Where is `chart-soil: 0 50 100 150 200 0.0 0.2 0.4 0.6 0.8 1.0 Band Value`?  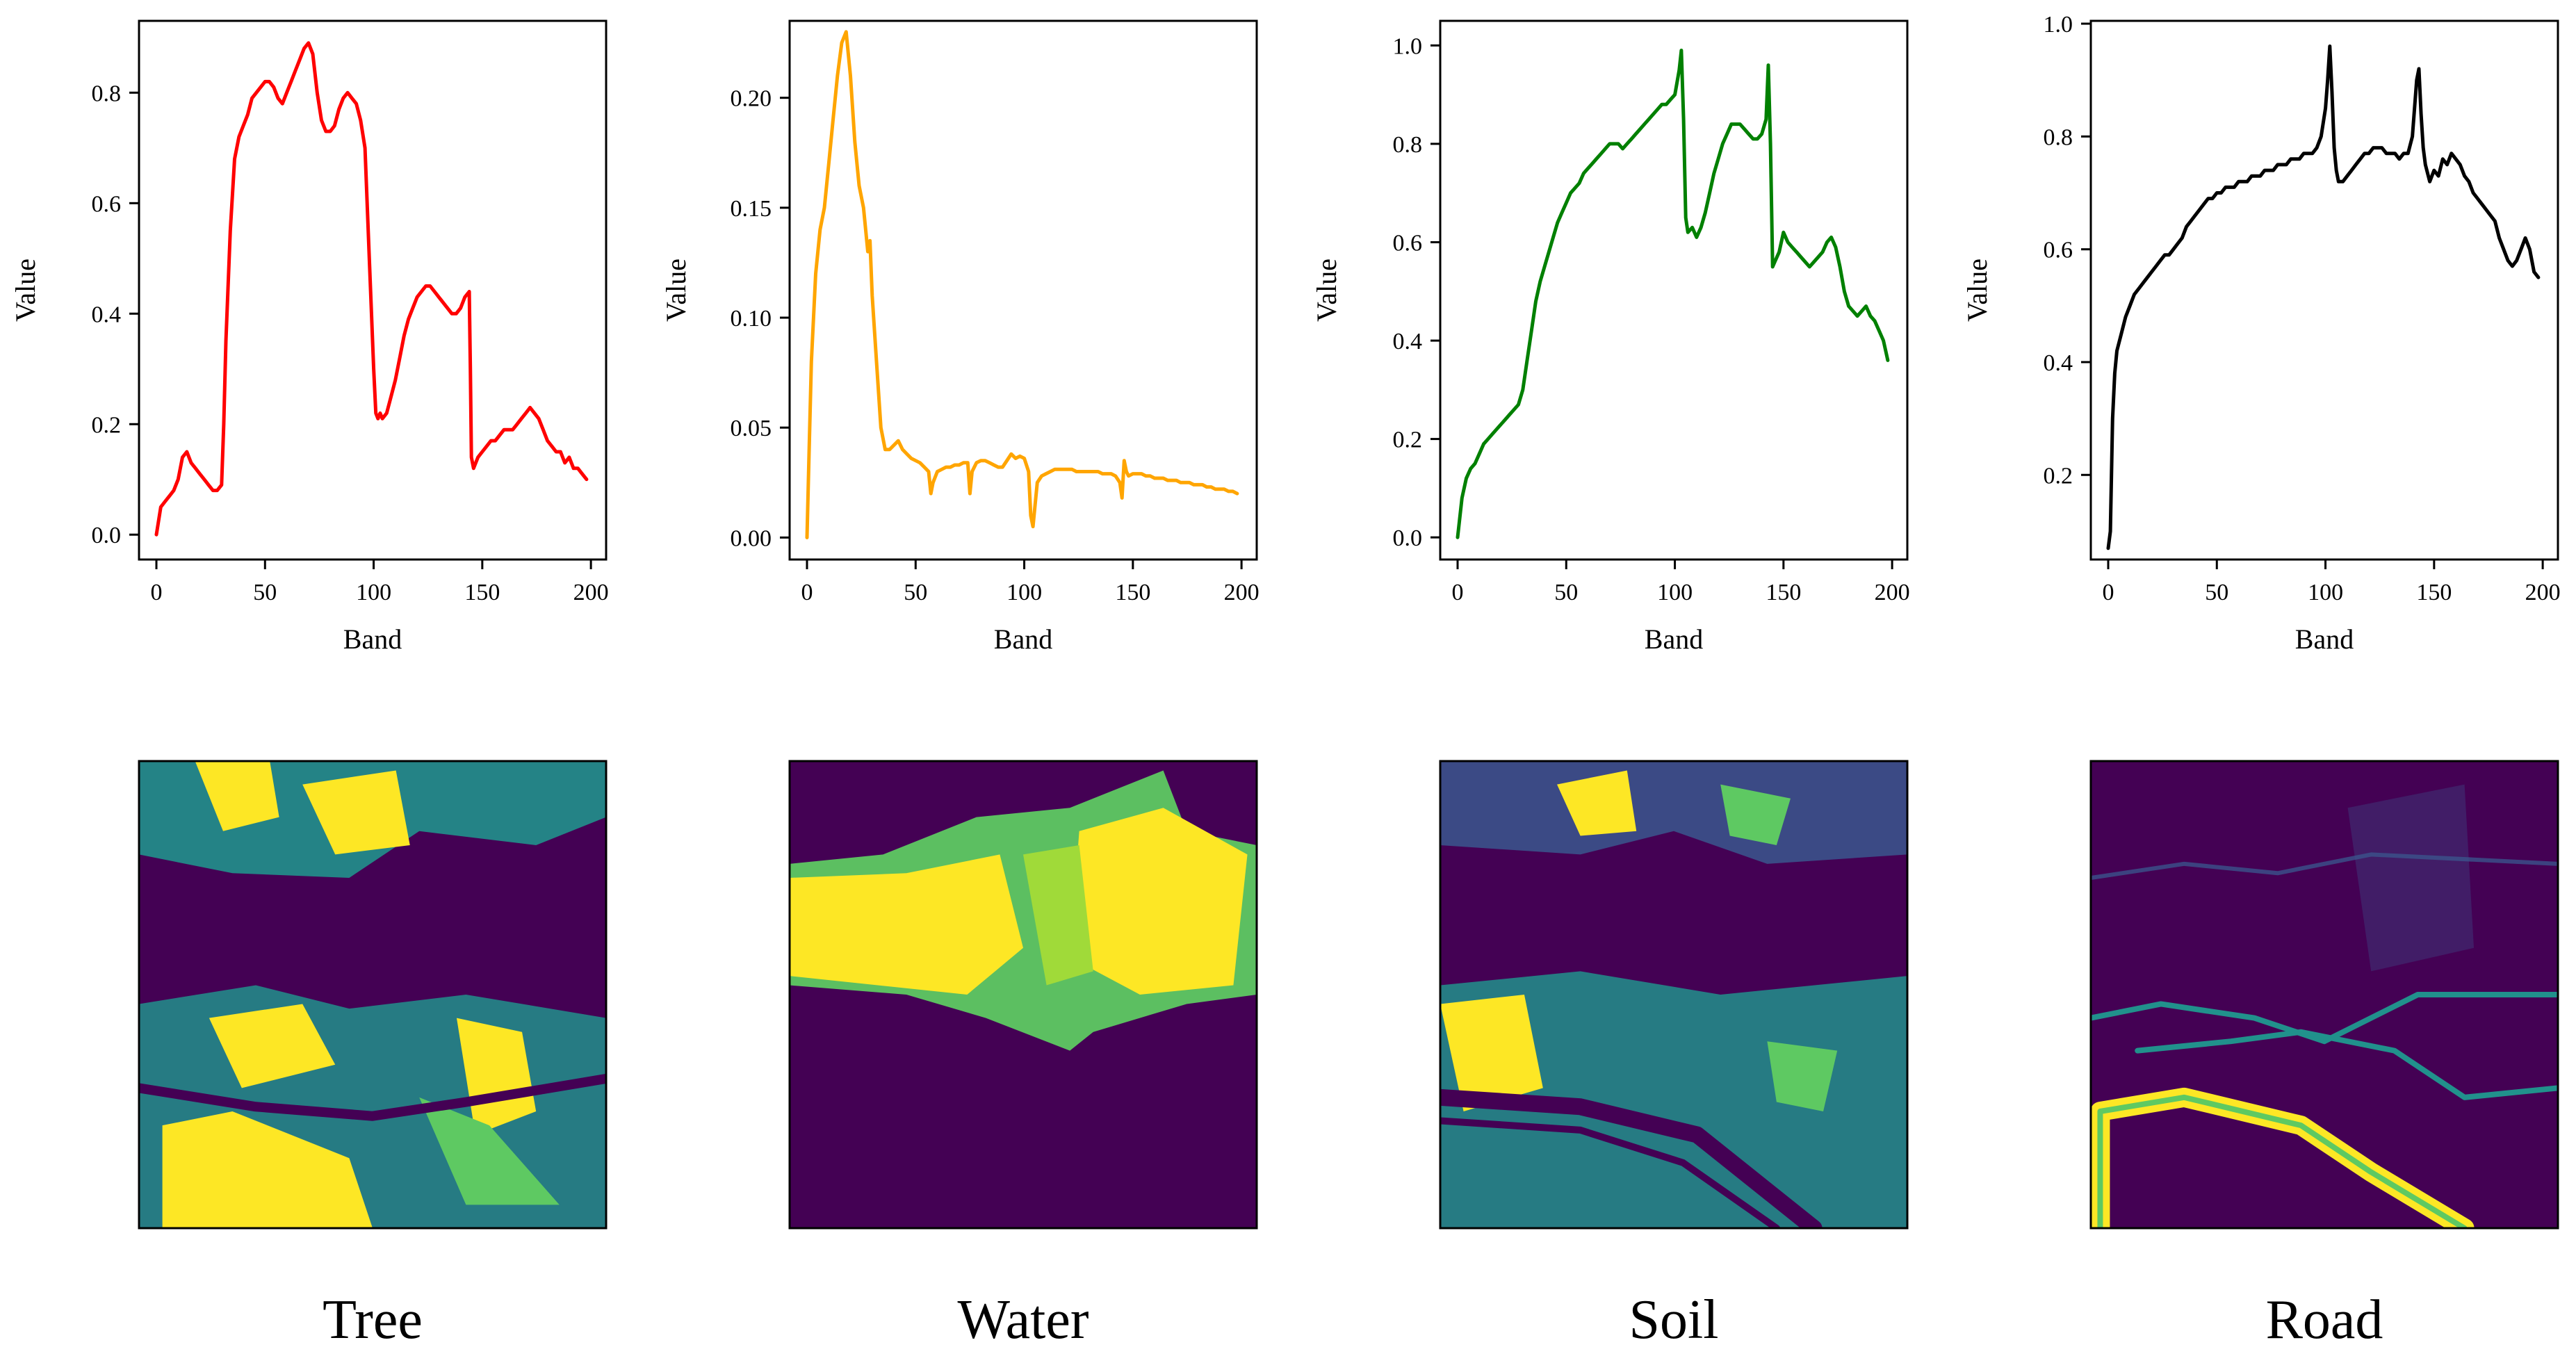
chart-soil: 0 50 100 150 200 0.0 0.2 0.4 0.6 0.8 1.0 Band Value is located at coordinates (1610, 337).